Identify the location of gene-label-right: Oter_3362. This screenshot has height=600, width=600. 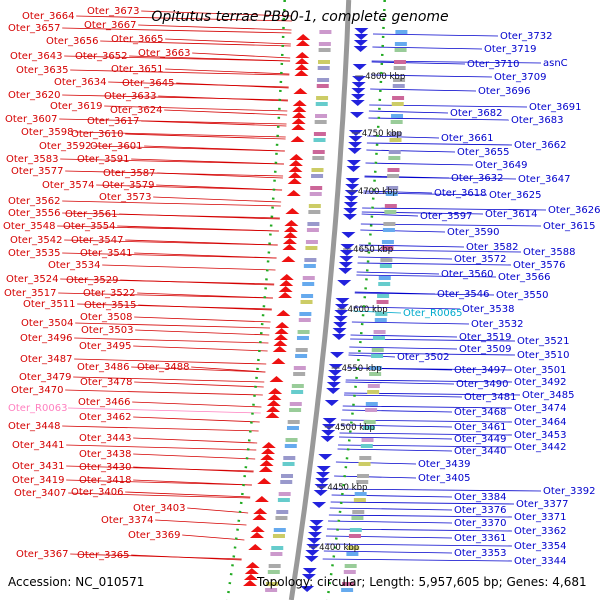
(540, 531).